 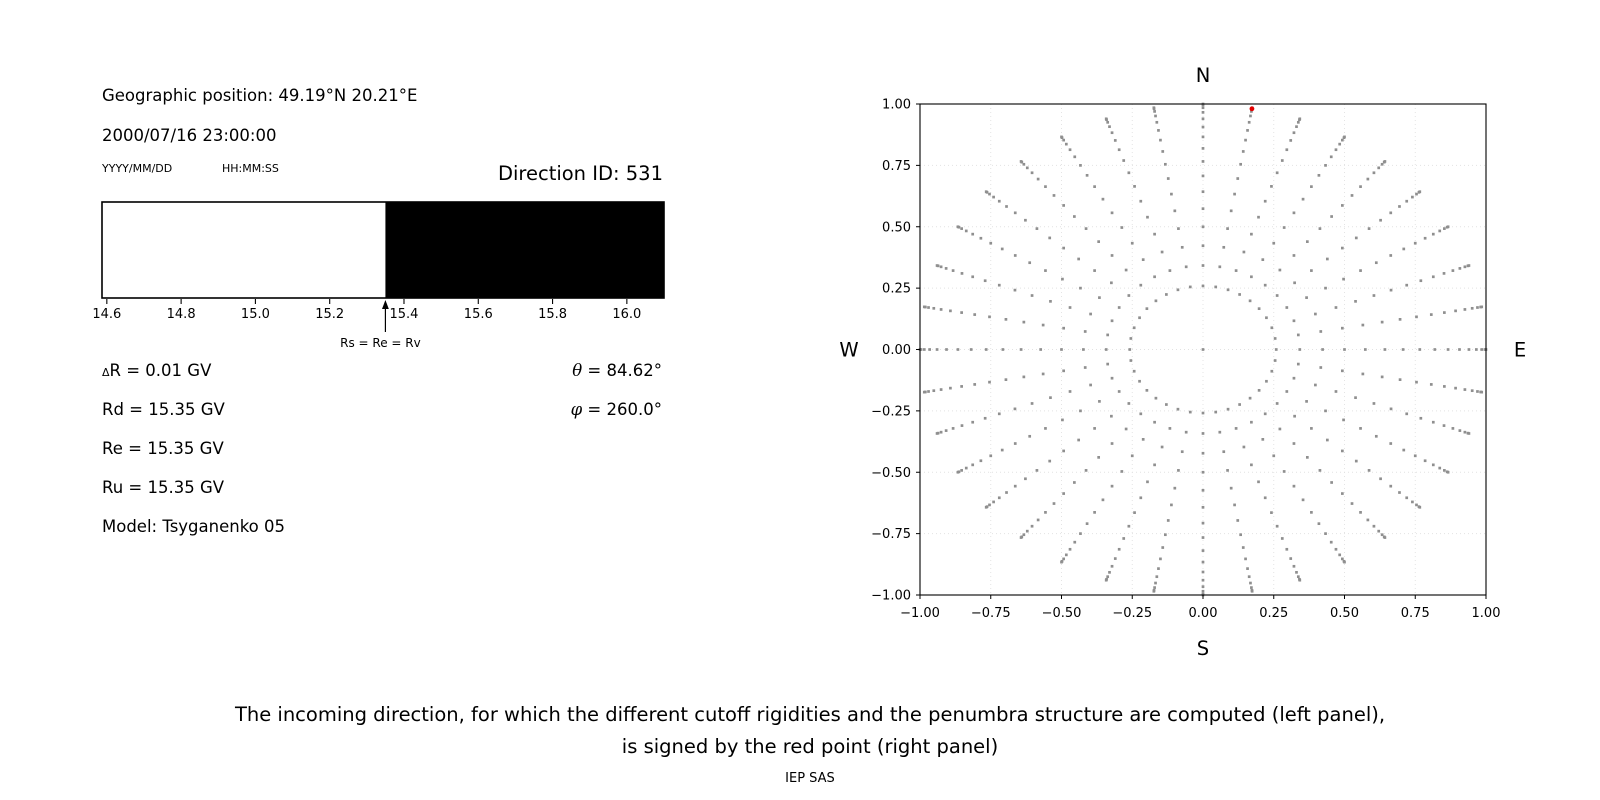 I want to click on phi-symbol: φ, so click(x=576, y=409).